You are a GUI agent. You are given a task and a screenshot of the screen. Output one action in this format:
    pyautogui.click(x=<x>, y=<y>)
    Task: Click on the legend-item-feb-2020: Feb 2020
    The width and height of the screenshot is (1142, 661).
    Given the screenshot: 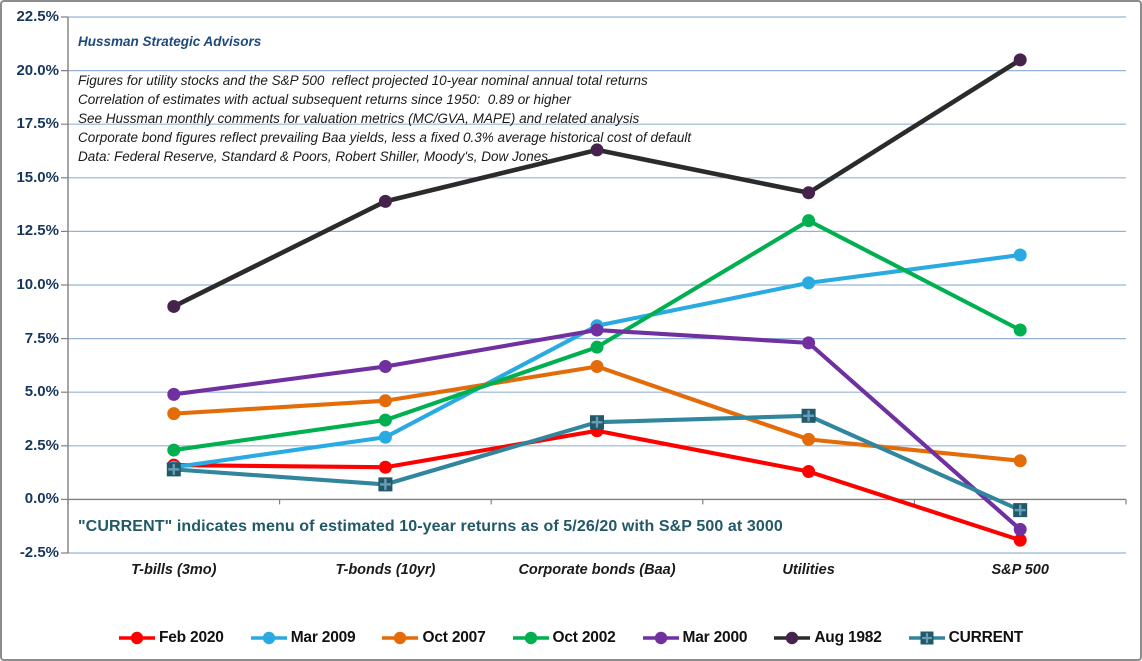 What is the action you would take?
    pyautogui.click(x=171, y=638)
    